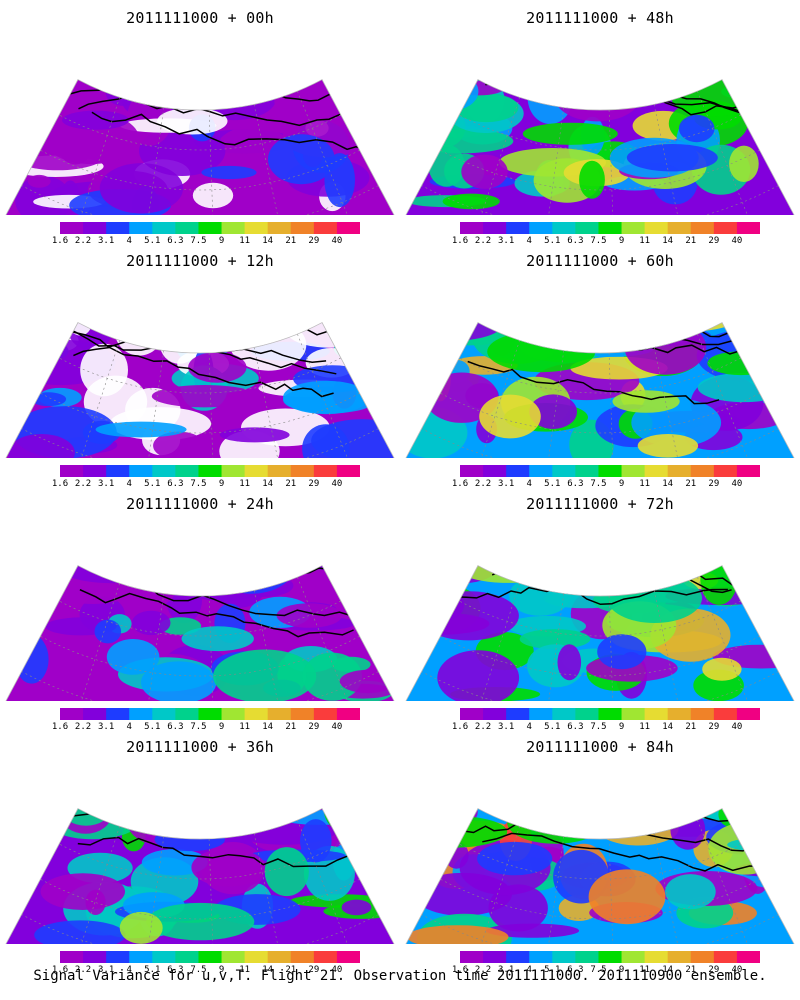  What do you see at coordinates (268, 241) in the screenshot?
I see `colorbar-tick-label: 14` at bounding box center [268, 241].